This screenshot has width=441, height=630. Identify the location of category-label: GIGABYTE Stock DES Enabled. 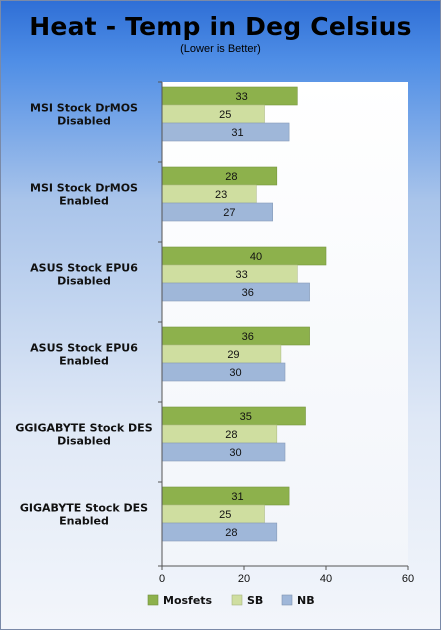
(84, 515).